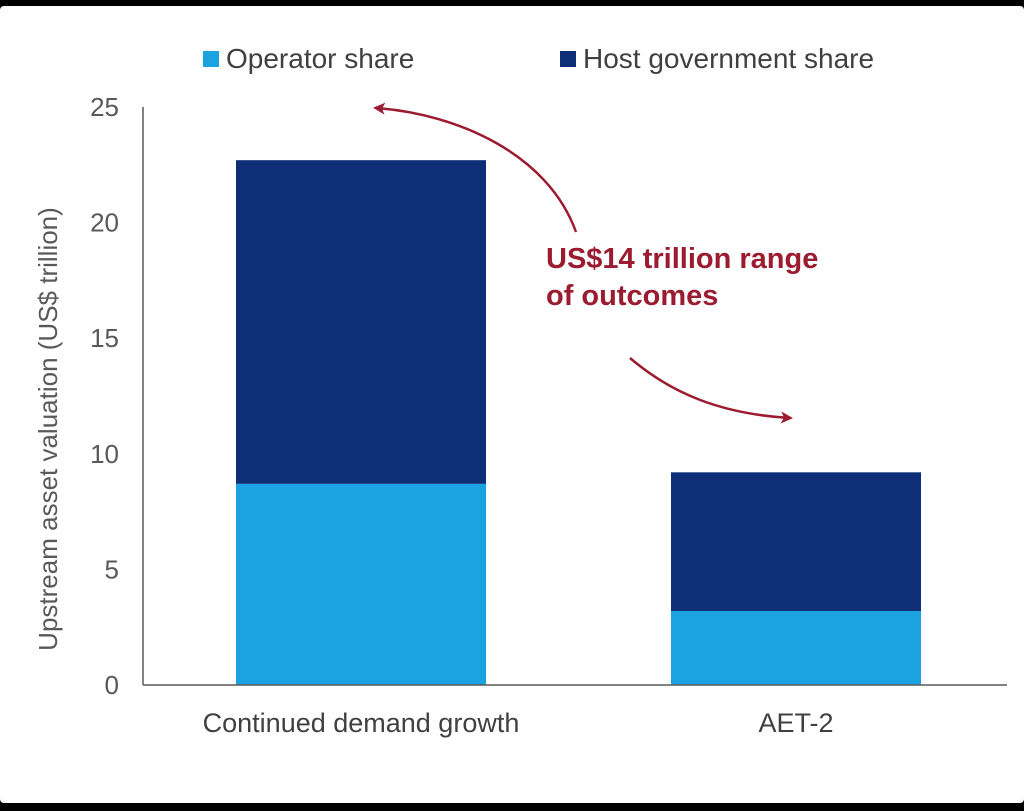  What do you see at coordinates (104, 454) in the screenshot?
I see `y-tick-label: 10` at bounding box center [104, 454].